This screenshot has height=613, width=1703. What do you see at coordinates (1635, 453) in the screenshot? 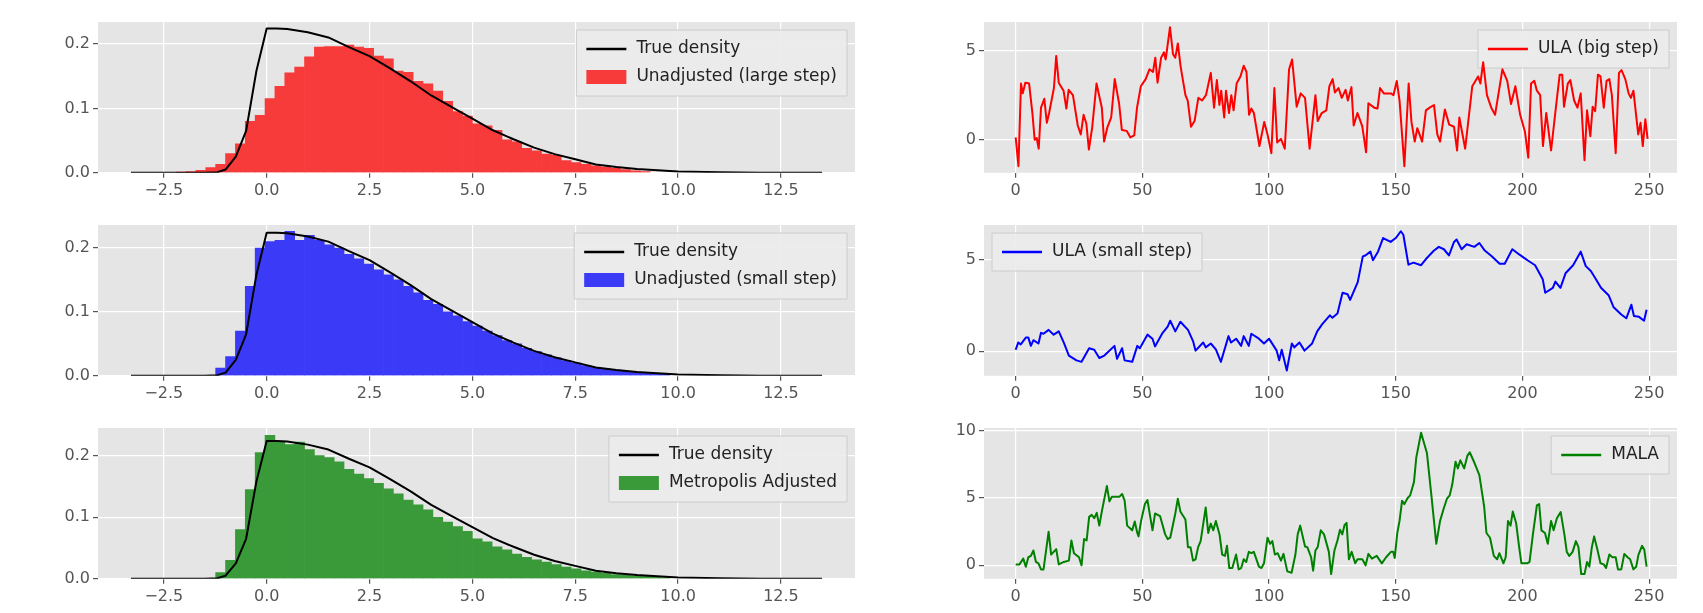
I see `legend-label: MALA` at bounding box center [1635, 453].